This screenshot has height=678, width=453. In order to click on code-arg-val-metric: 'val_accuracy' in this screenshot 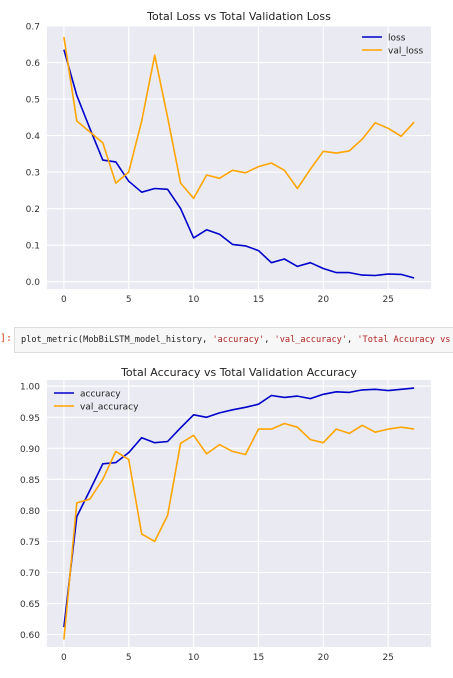, I will do `click(310, 340)`.